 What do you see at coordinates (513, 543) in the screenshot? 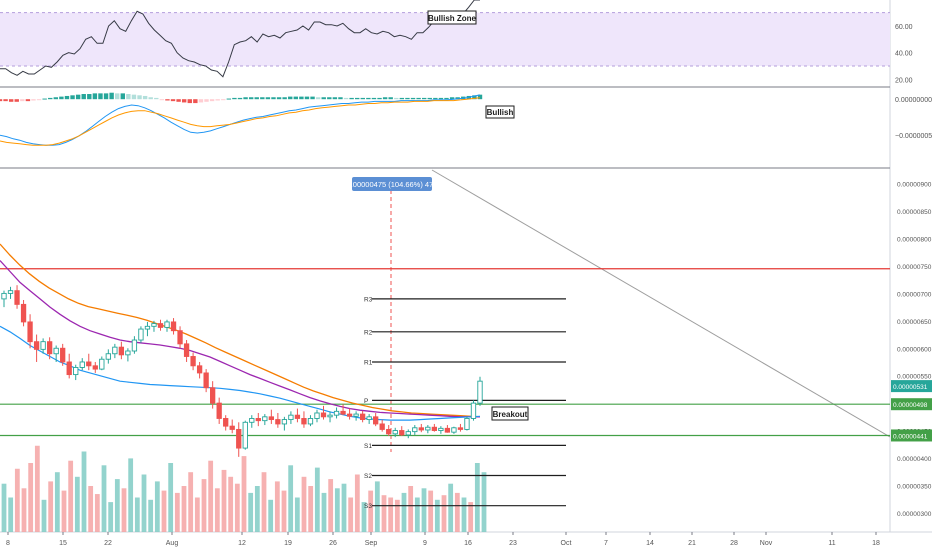
I see `time-tick-label: 23` at bounding box center [513, 543].